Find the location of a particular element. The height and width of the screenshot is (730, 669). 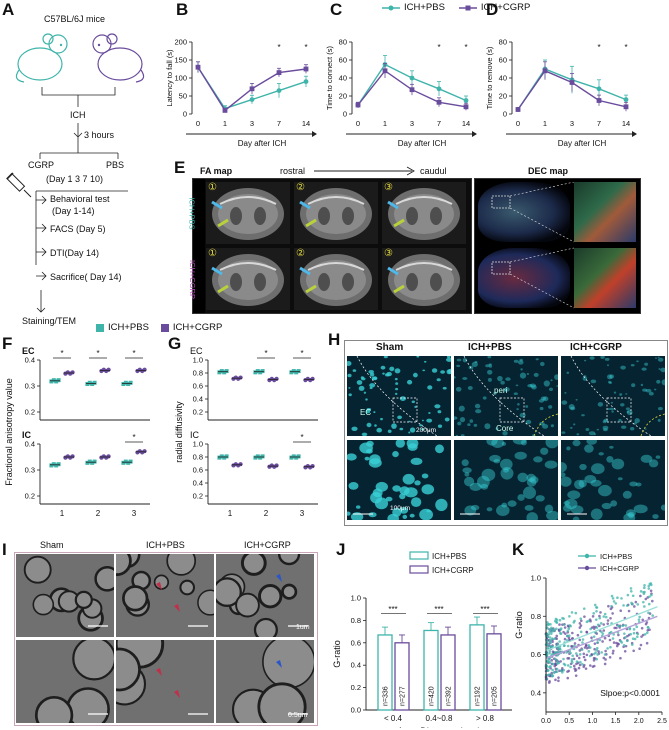

y-tick-label: 60 is located at coordinates (343, 60).